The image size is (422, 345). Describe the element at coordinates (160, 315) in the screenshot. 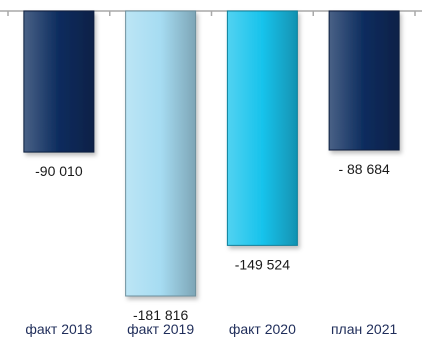

I see `data-label-2: -181 816` at that location.